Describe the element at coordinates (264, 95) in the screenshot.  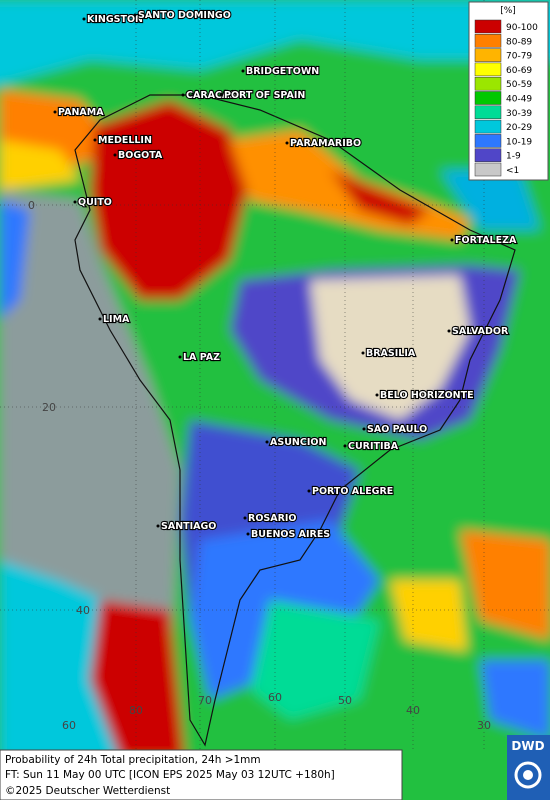
I see `place-label: PORT OF SPAIN` at that location.